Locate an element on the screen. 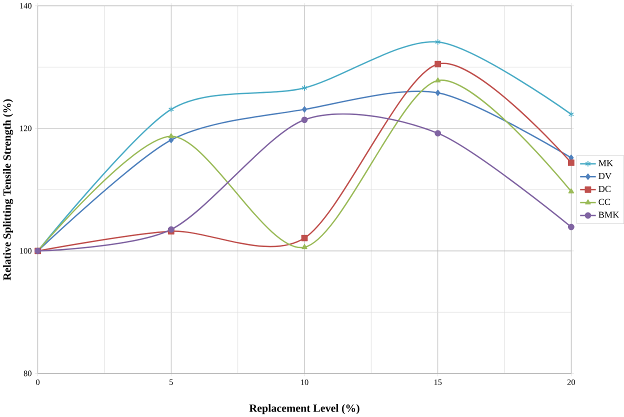 This screenshot has height=417, width=624. y-tick-label: 80 is located at coordinates (28, 373).